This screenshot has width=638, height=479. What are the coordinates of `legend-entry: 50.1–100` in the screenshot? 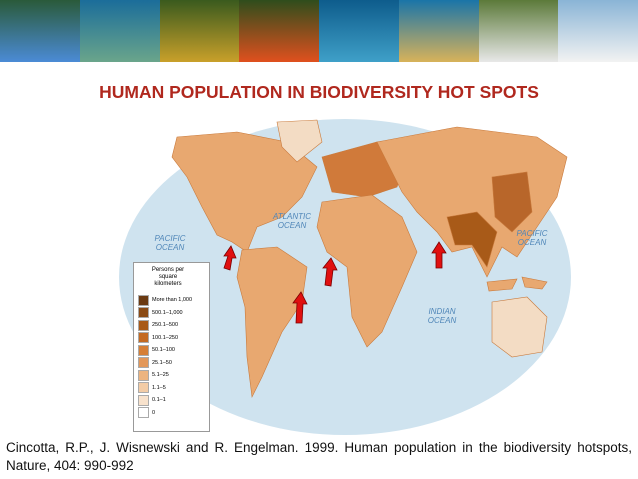 It's located at (171, 350).